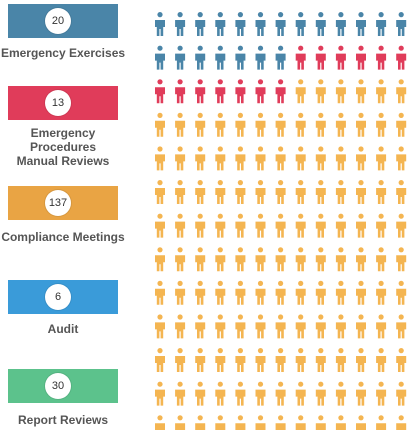  Describe the element at coordinates (63, 161) in the screenshot. I see `legend-label-line: Manual Reviews` at that location.